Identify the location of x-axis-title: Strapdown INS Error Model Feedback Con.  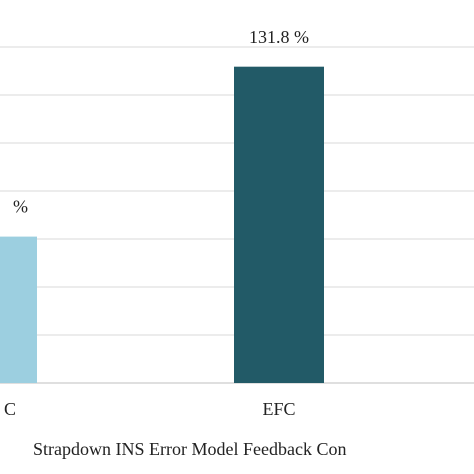
(189, 449).